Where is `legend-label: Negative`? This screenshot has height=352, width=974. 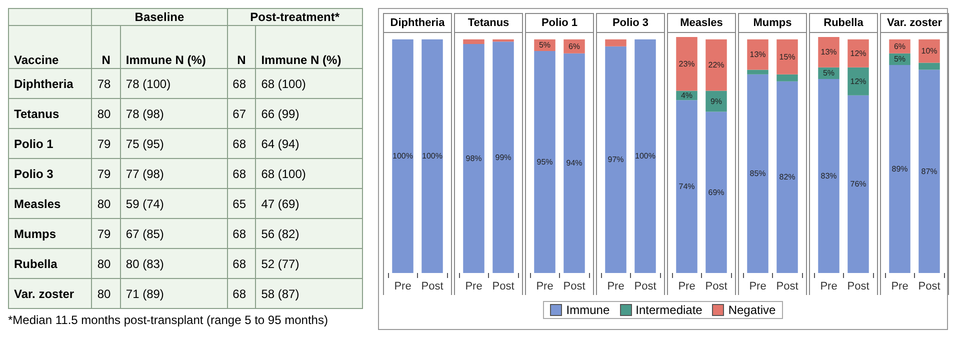 legend-label: Negative is located at coordinates (751, 310).